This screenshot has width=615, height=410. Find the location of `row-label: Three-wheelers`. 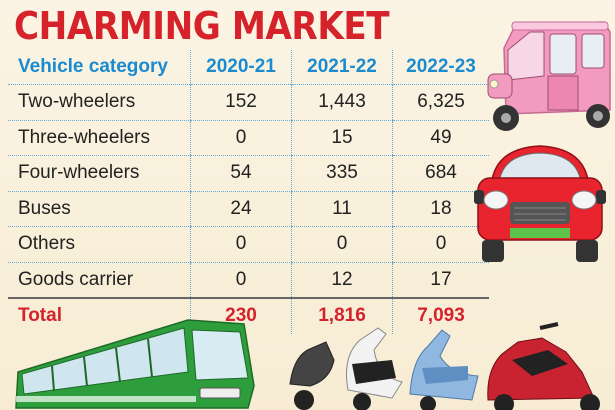

row-label: Three-wheelers is located at coordinates (99, 138).